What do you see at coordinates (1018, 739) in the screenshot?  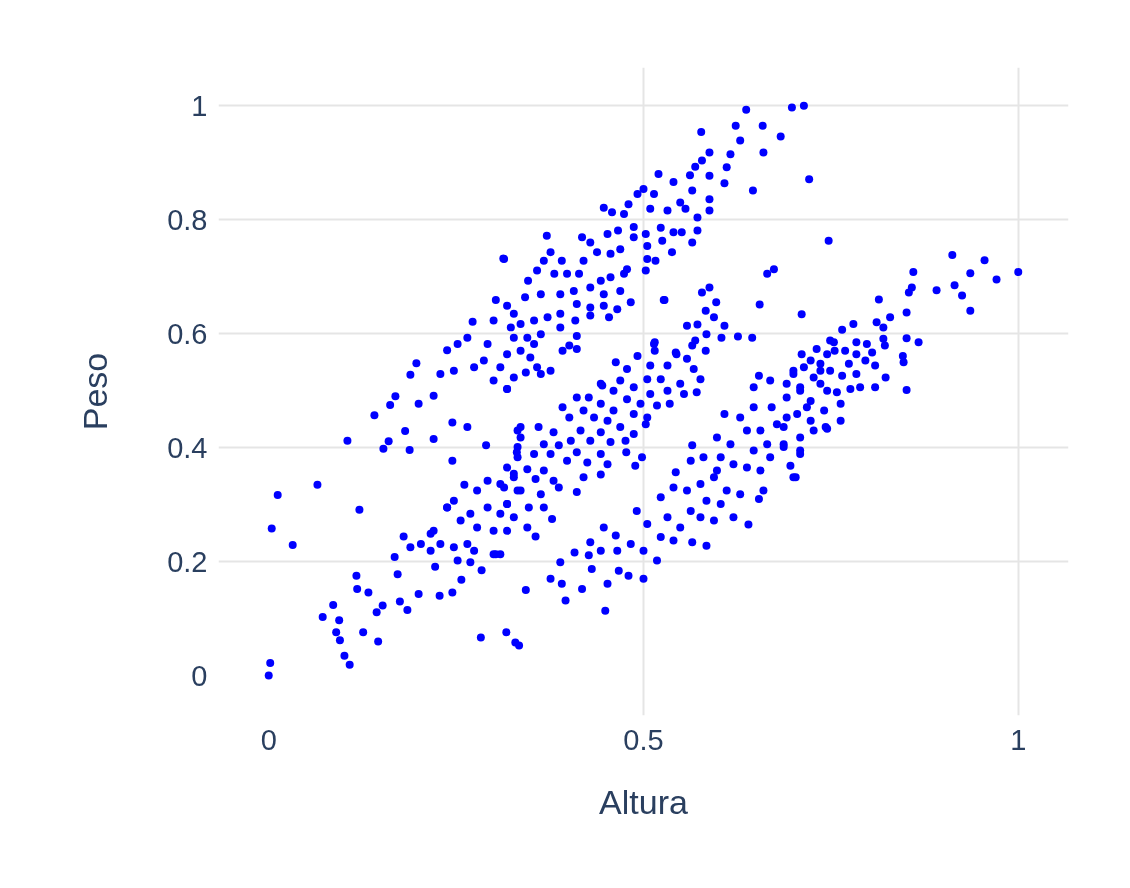 I see `x-tick-label: 1` at bounding box center [1018, 739].